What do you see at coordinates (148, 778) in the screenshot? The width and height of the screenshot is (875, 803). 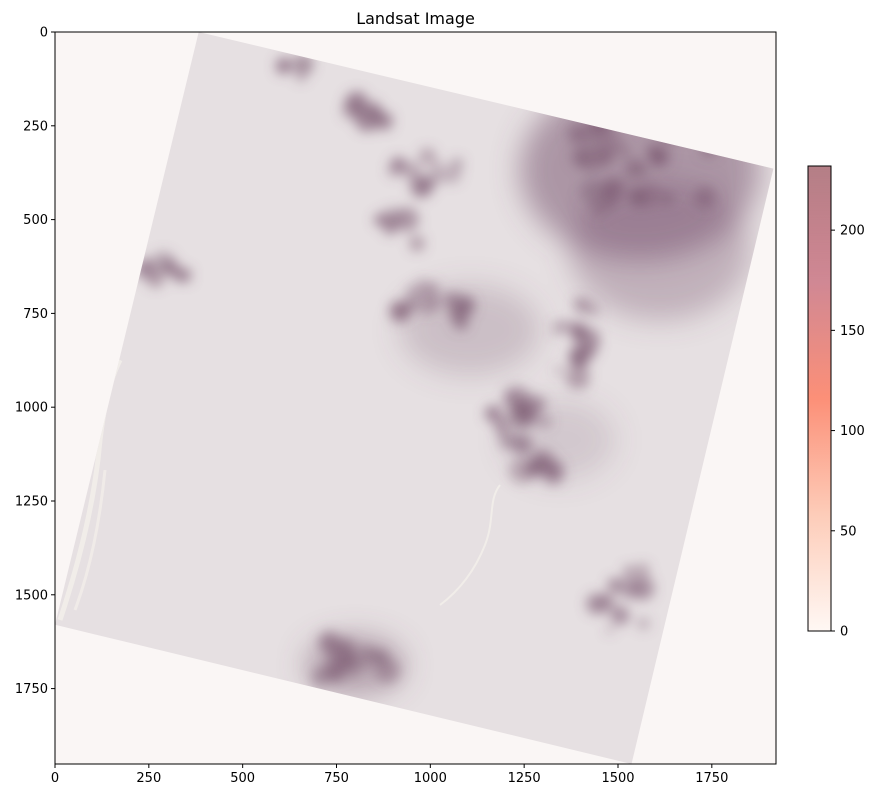 I see `x-tick-label-1: 250` at bounding box center [148, 778].